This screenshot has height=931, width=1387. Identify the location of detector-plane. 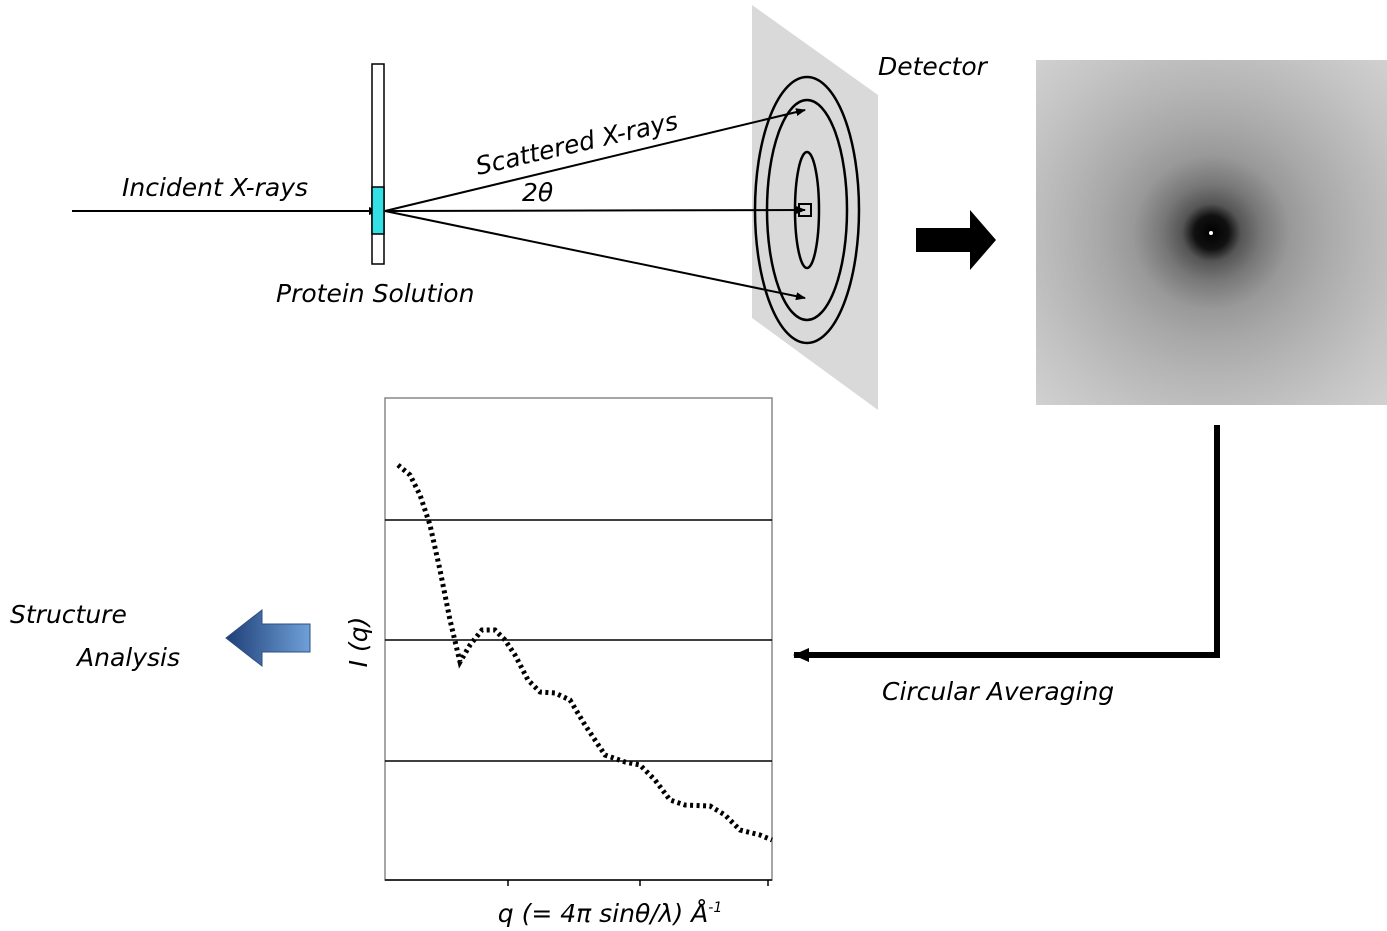
(815, 207).